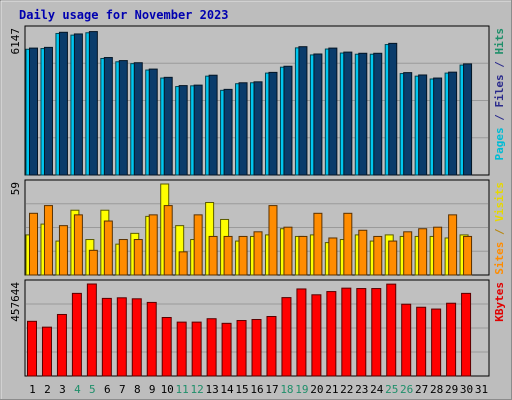 The width and height of the screenshot is (512, 400). I want to click on x-tick-label: 21, so click(331, 389).